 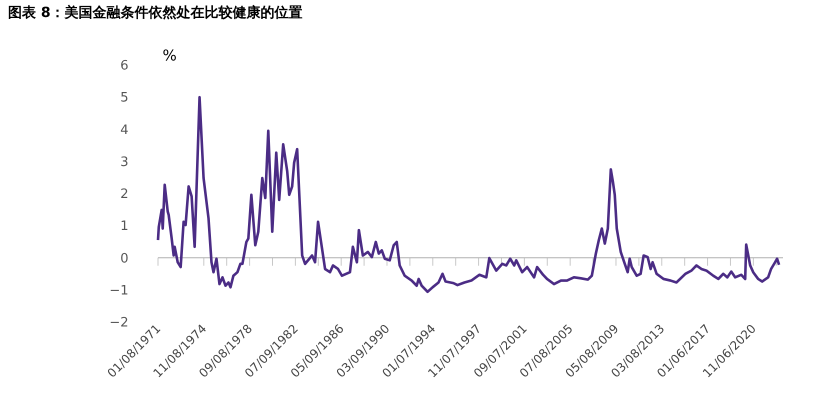 What do you see at coordinates (124, 130) in the screenshot?
I see `y-tick-label: 4` at bounding box center [124, 130].